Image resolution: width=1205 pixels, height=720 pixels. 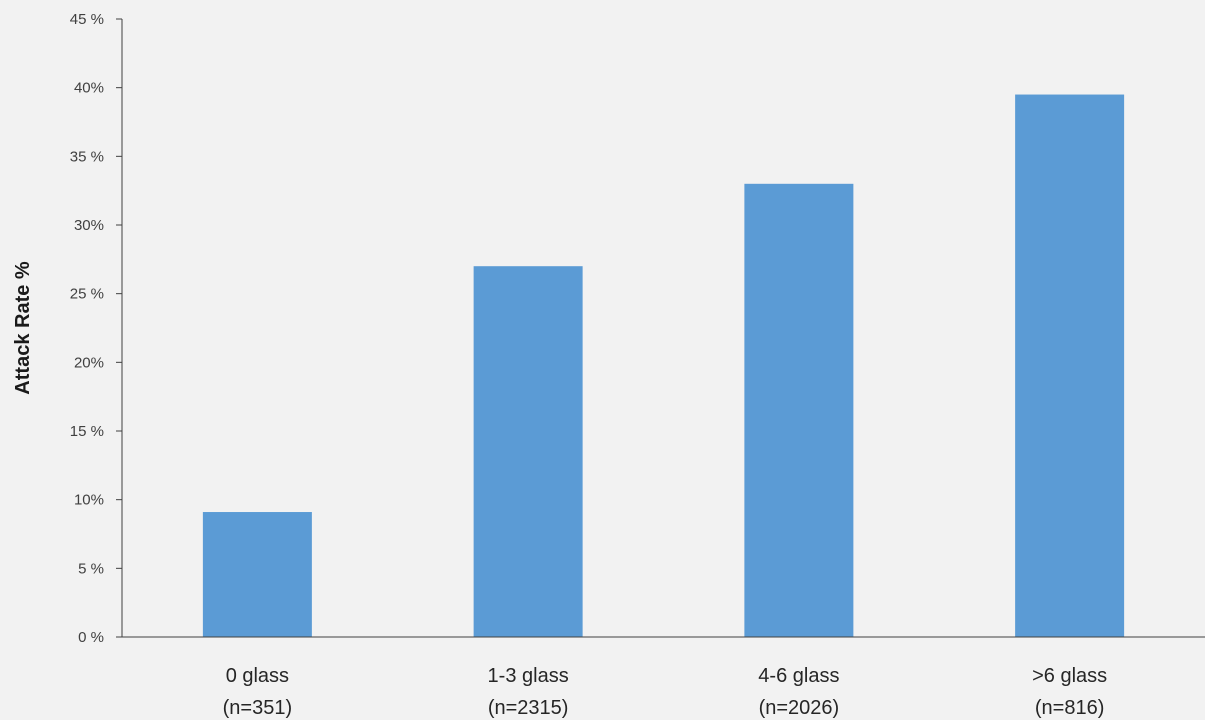 I want to click on y-tick-label: 0 %, so click(x=91, y=637).